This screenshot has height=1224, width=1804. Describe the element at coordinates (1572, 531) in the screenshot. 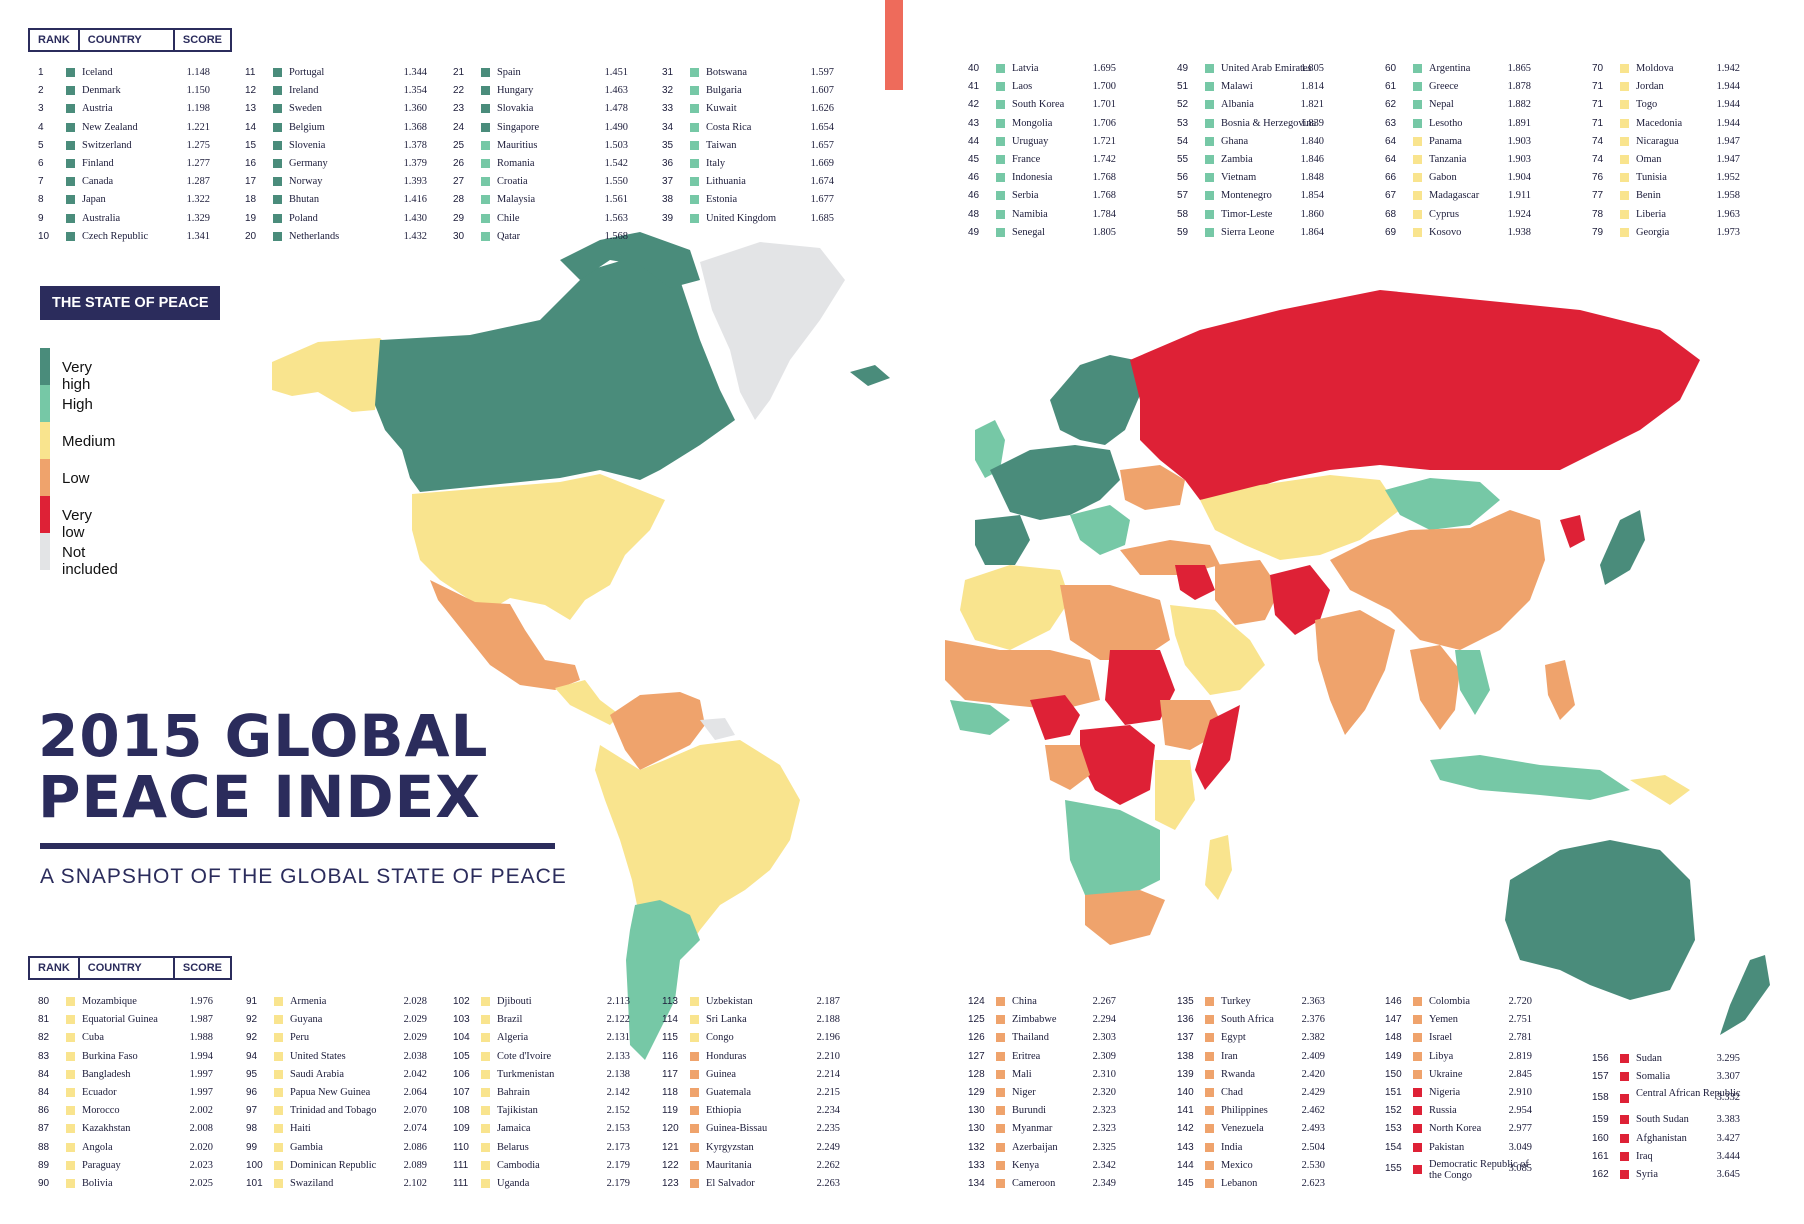

I see `region-korea` at that location.